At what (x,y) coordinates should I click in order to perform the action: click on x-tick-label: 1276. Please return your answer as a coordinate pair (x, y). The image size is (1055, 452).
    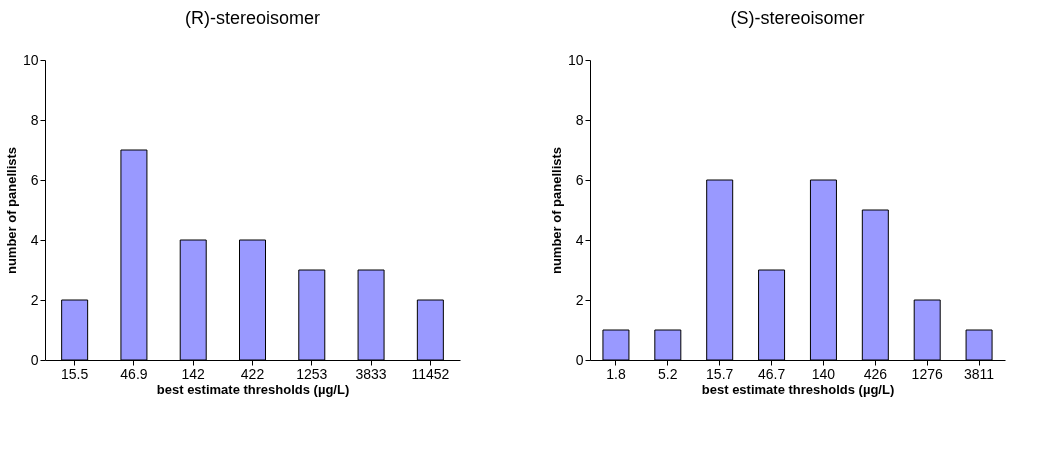
    Looking at the image, I should click on (927, 373).